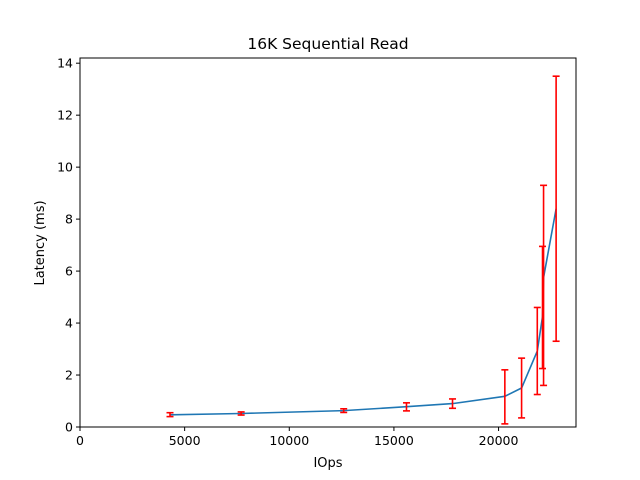  I want to click on y-tick-label: 10, so click(65, 167).